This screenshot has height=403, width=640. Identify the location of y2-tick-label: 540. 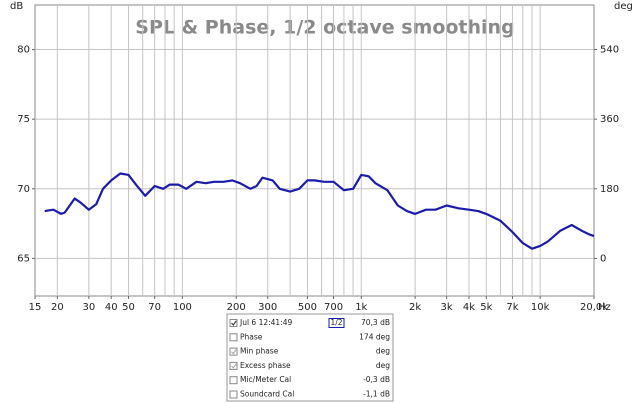
(609, 50).